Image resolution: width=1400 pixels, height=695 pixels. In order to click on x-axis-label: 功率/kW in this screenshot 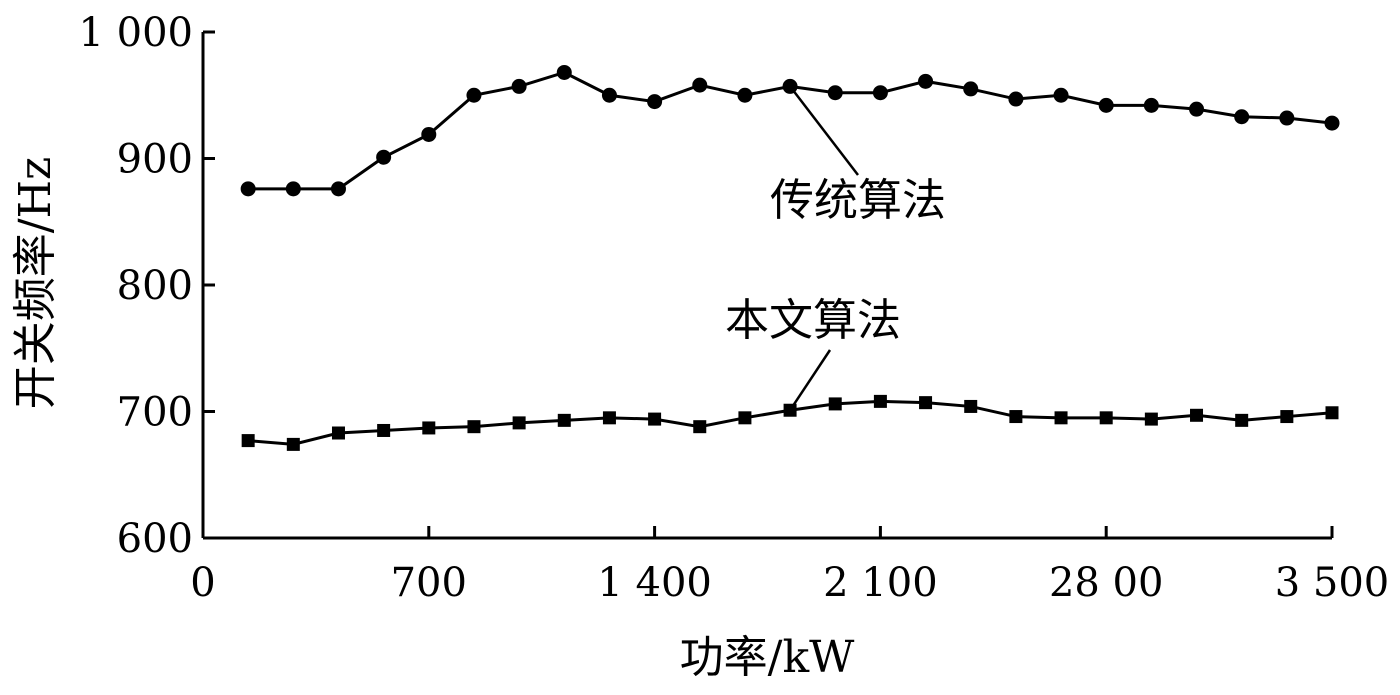, I will do `click(767, 657)`.